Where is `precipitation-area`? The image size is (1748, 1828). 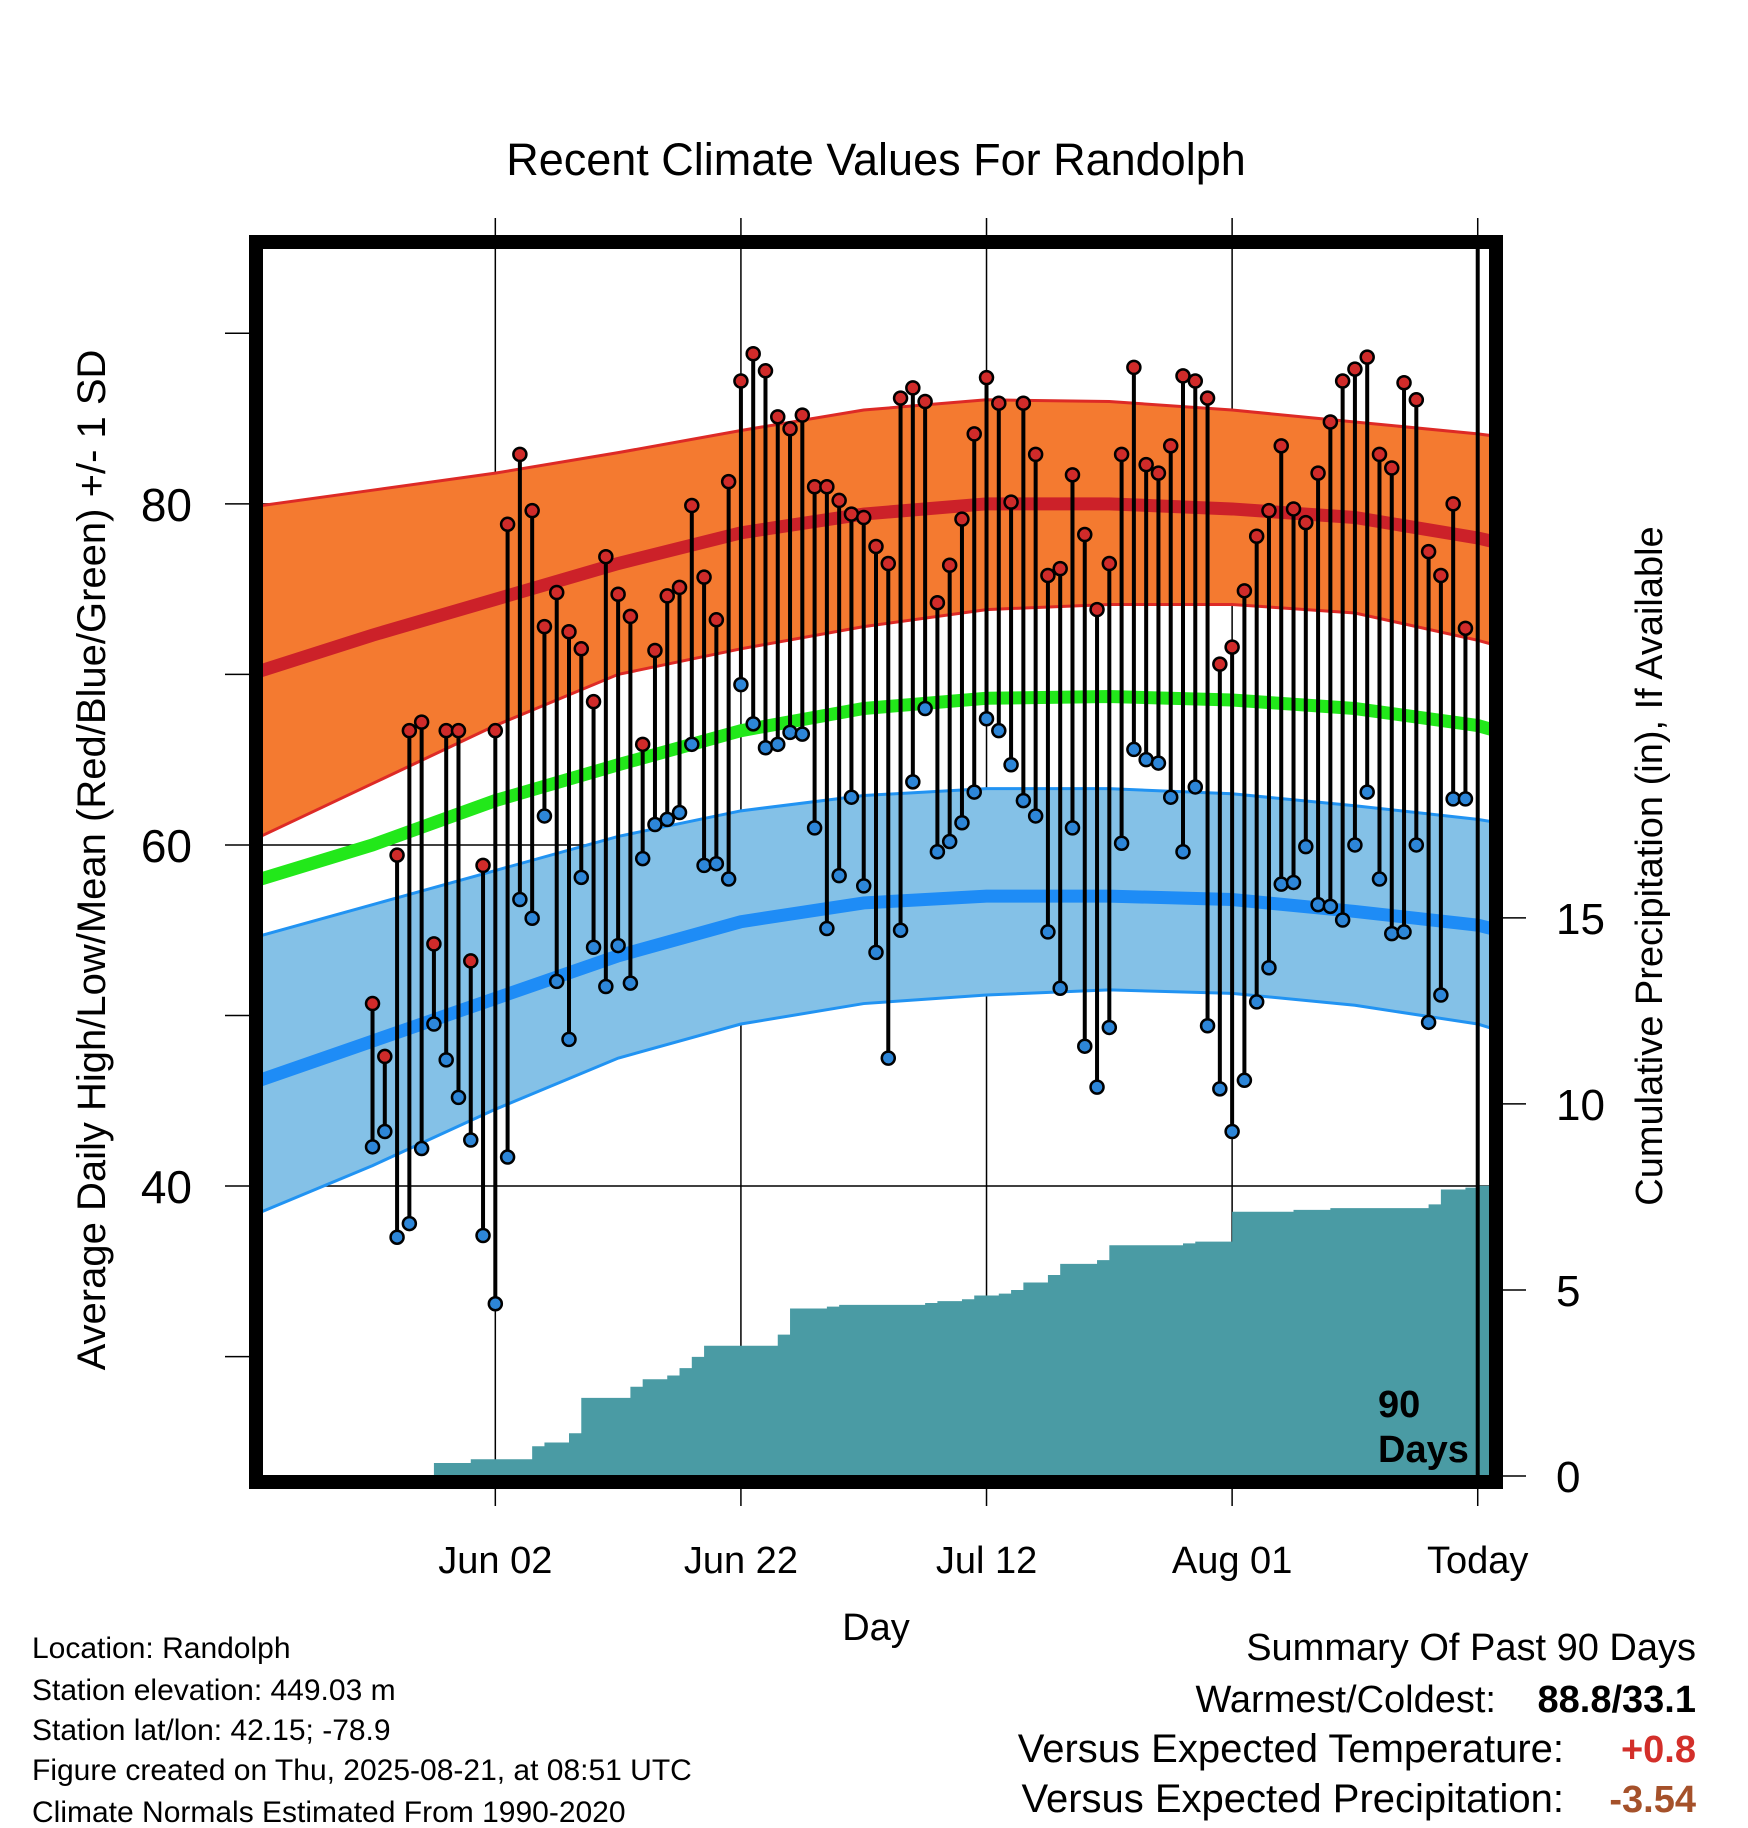 precipitation-area is located at coordinates (876, 1330).